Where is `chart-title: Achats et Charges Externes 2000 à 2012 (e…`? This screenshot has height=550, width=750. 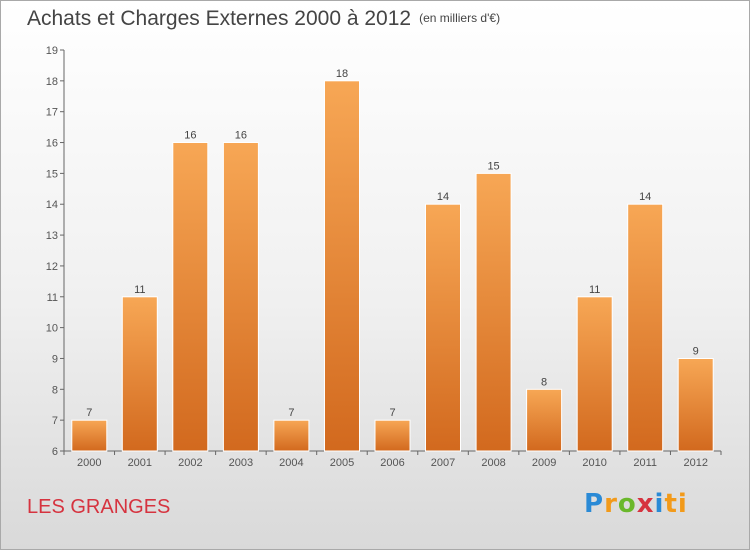
chart-title: Achats et Charges Externes 2000 à 2012 (e… is located at coordinates (263, 19).